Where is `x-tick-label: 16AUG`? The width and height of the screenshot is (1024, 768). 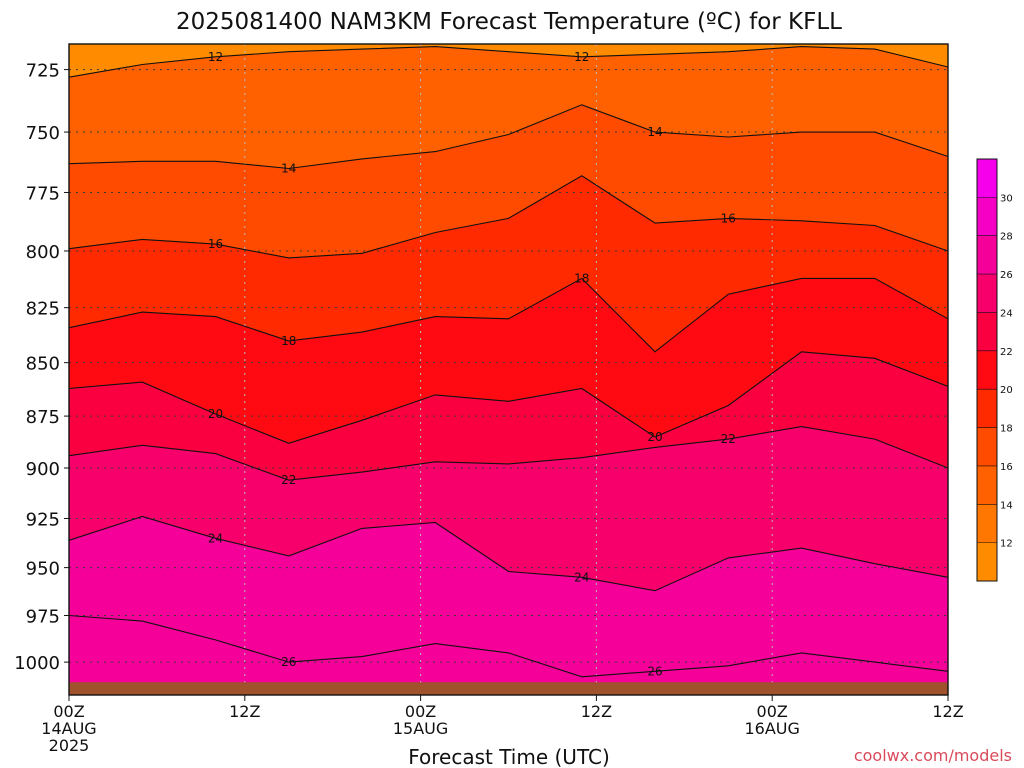
x-tick-label: 16AUG is located at coordinates (771, 728).